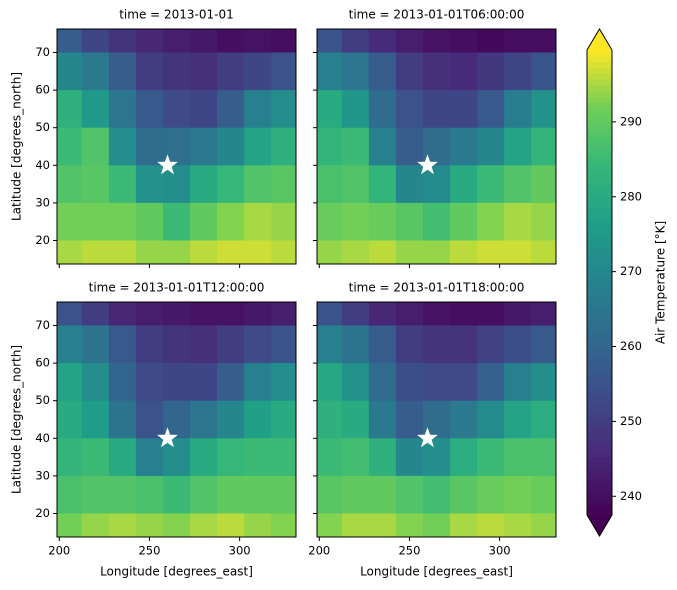  I want to click on y-tick-label: 30, so click(42, 202).